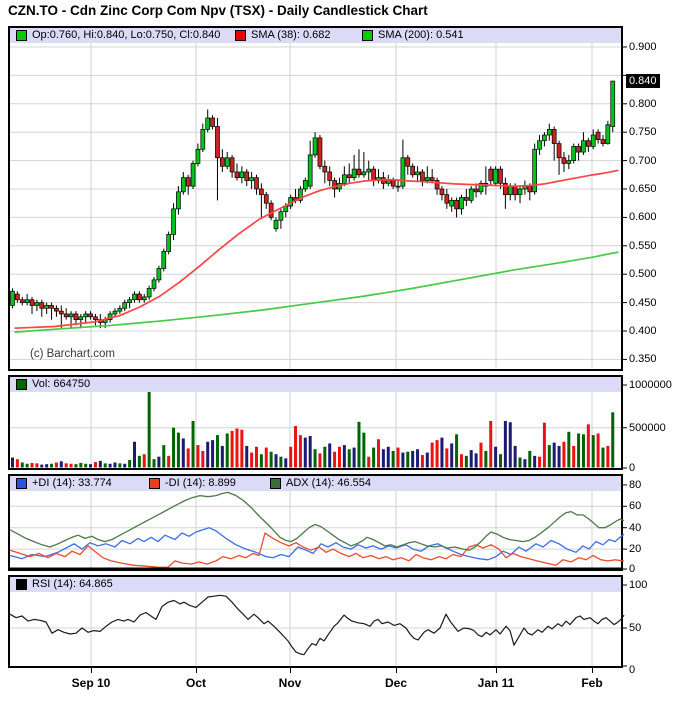  I want to click on x-axis-label: Nov, so click(290, 683).